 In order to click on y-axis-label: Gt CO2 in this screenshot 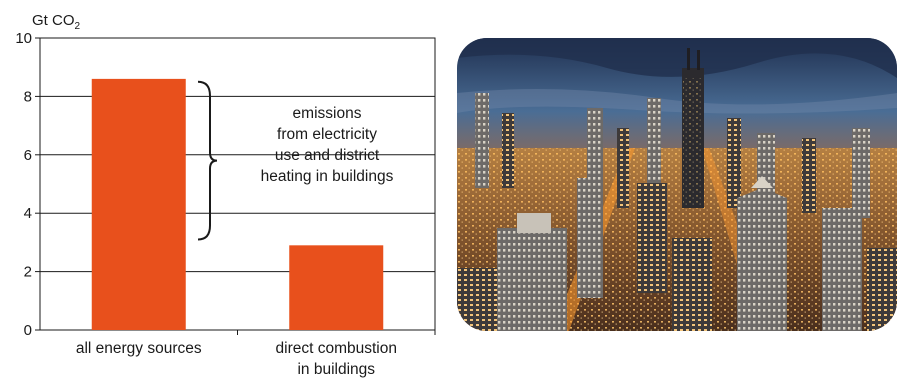, I will do `click(56, 22)`.